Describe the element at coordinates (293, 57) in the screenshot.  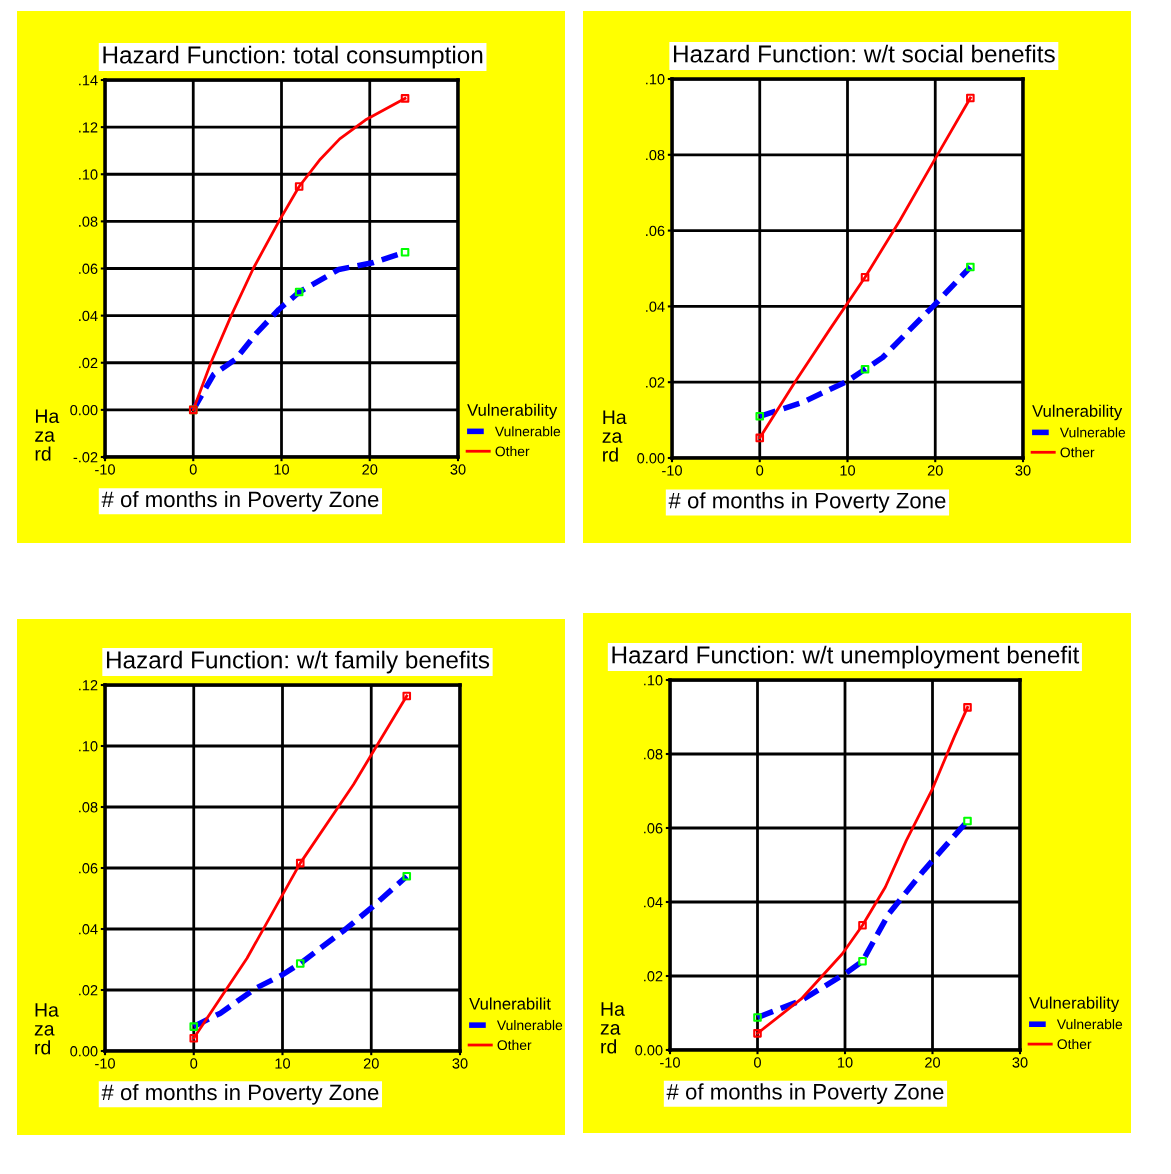
I see `chart-title: Hazard Function: total consumption` at that location.